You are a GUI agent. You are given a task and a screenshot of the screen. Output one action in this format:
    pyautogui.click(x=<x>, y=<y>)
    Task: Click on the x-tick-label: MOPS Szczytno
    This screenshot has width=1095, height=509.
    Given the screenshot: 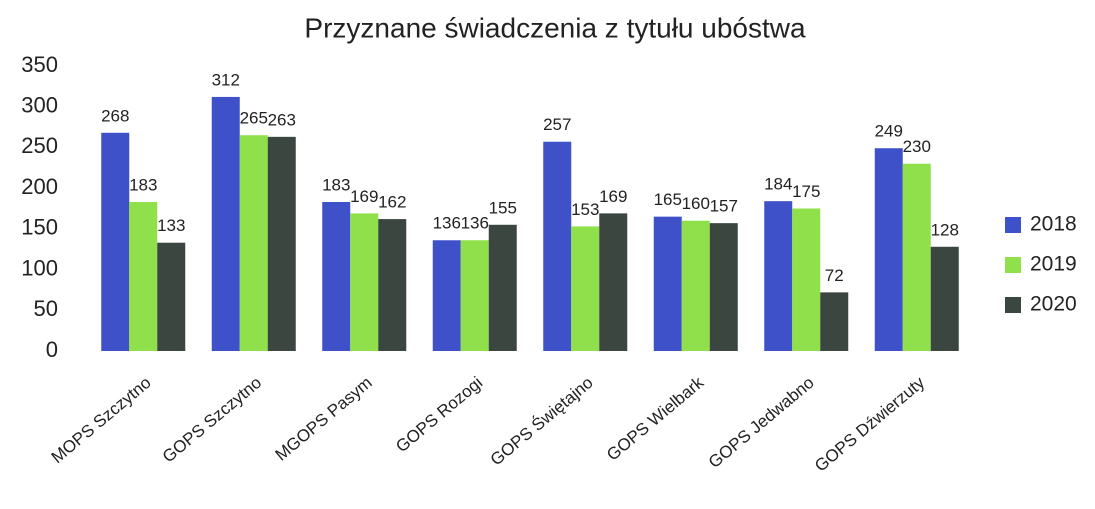 What is the action you would take?
    pyautogui.click(x=101, y=420)
    